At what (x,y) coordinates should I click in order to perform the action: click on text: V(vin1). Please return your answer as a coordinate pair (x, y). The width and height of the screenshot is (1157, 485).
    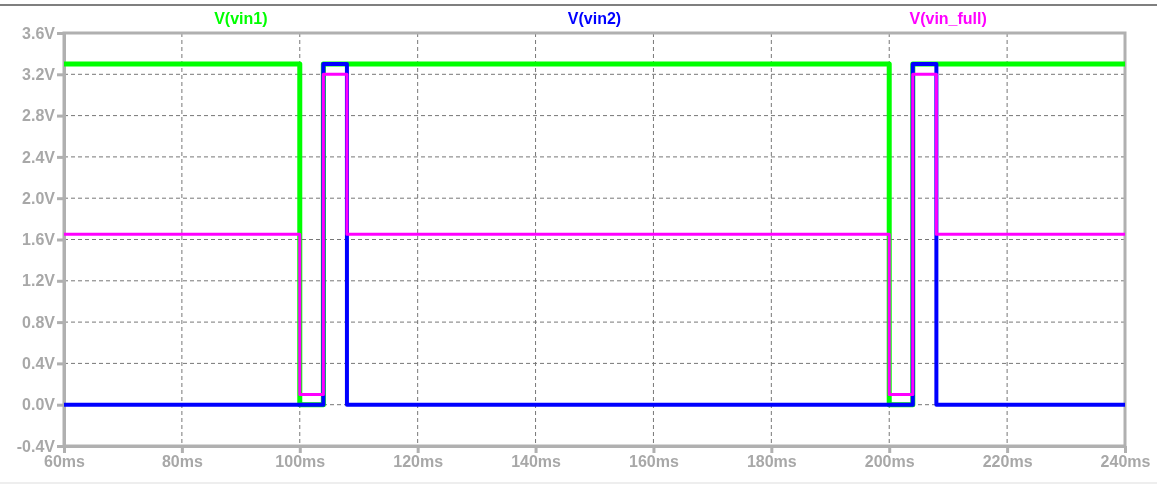
    Looking at the image, I should click on (241, 18).